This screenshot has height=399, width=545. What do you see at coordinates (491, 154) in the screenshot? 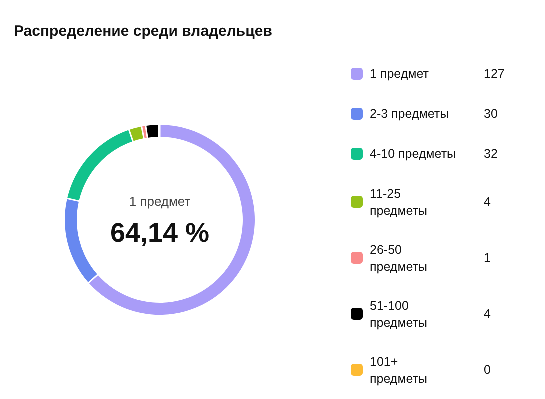
I see `data-label: 32` at bounding box center [491, 154].